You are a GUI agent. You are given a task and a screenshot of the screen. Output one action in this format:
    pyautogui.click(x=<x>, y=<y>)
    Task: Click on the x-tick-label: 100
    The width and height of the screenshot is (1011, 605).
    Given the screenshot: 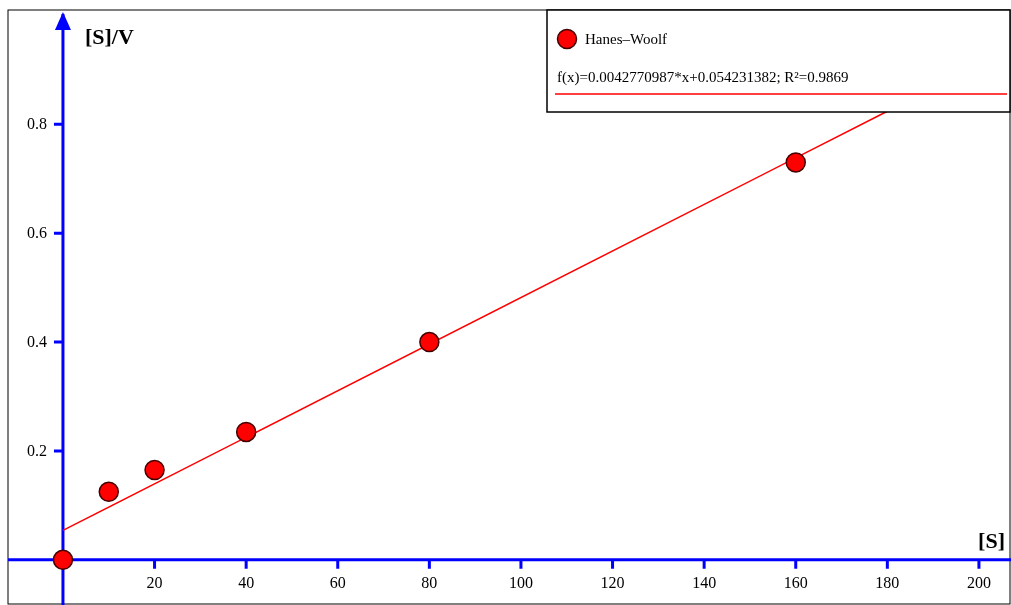 What is the action you would take?
    pyautogui.click(x=520, y=582)
    